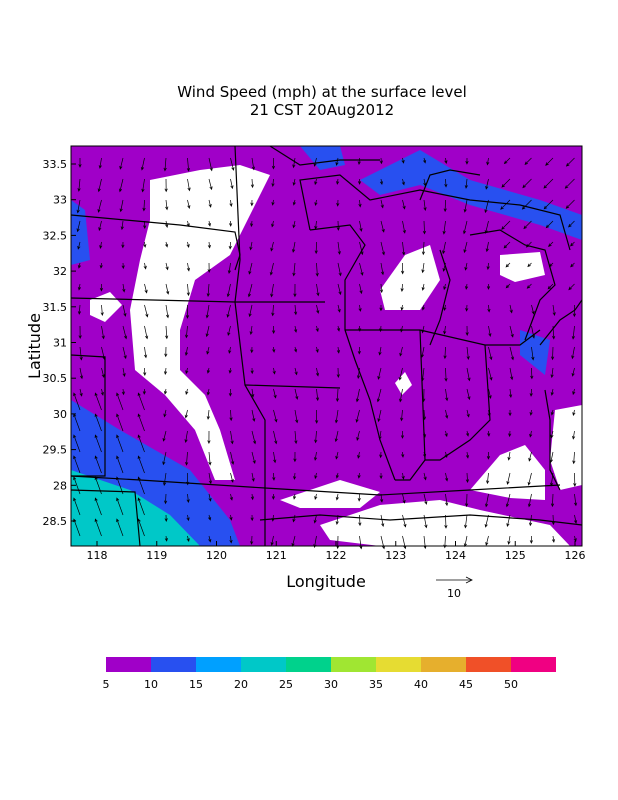 Image resolution: width=618 pixels, height=800 pixels. Describe the element at coordinates (135, 508) in the screenshot. I see `field-teal` at that location.